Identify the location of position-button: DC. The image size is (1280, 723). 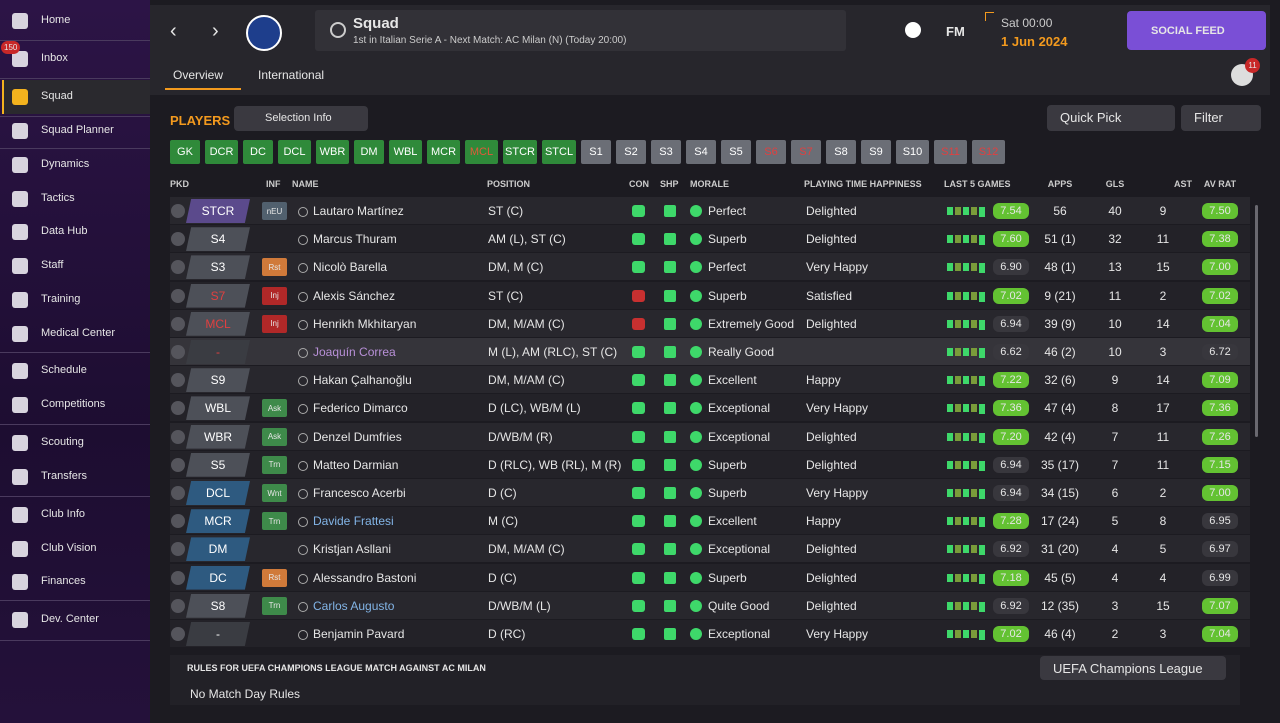
(258, 152).